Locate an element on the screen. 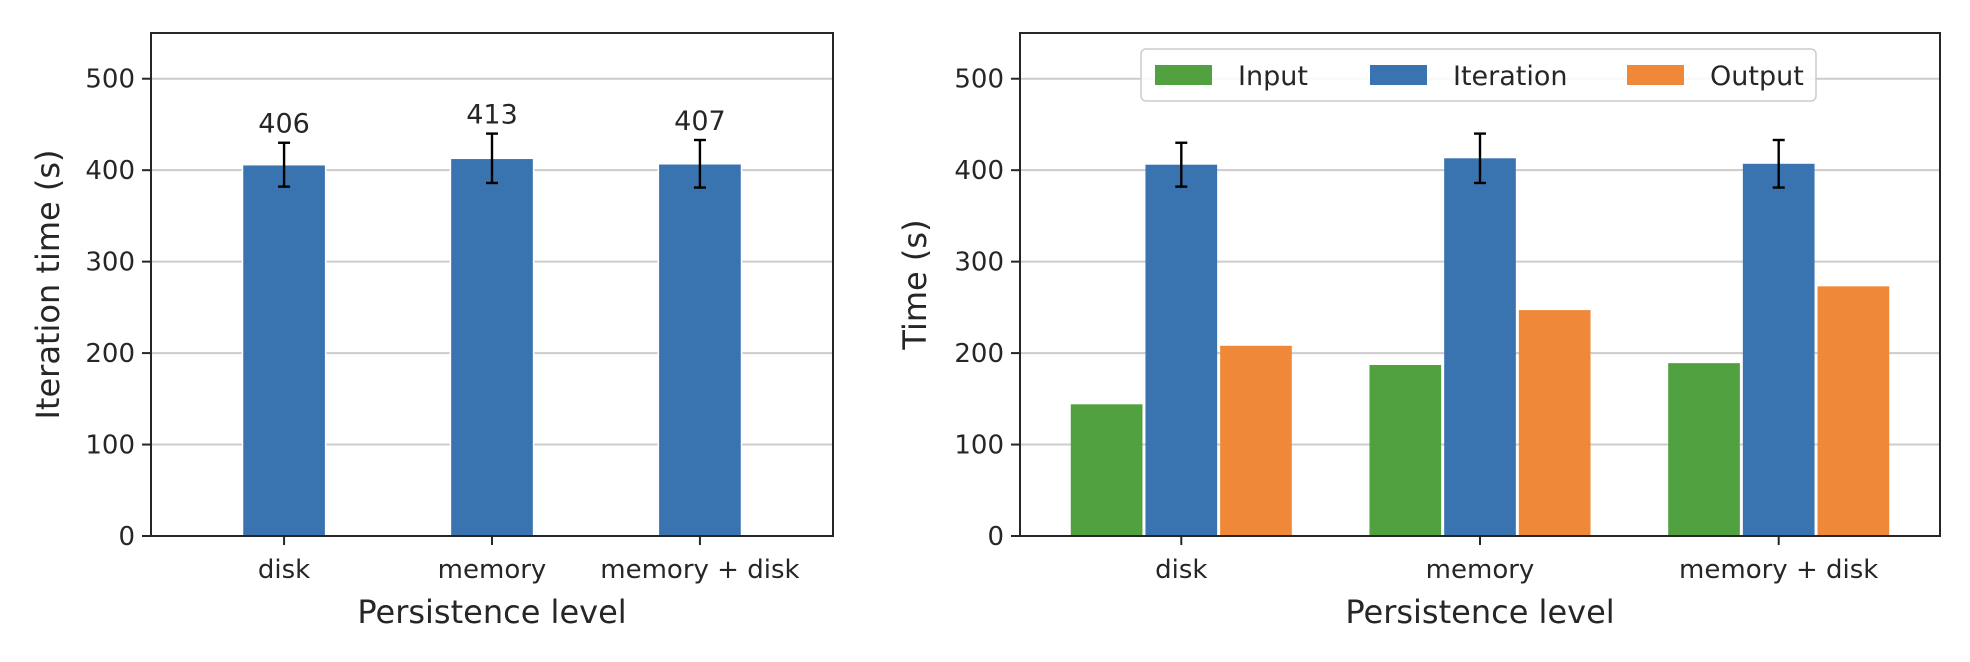 Image resolution: width=1970 pixels, height=662 pixels. data-label-memory-disk: 407 is located at coordinates (700, 121).